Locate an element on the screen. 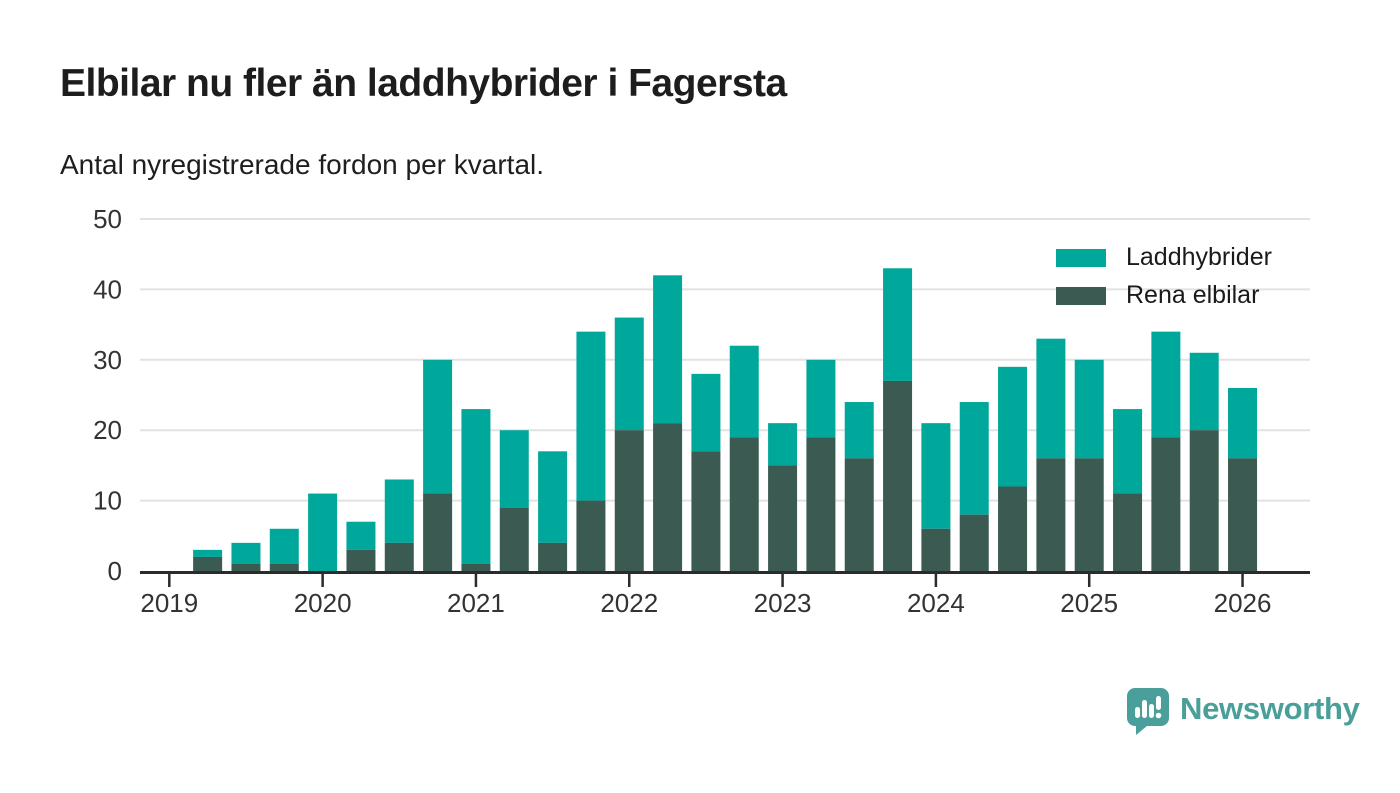 The image size is (1400, 793). y-tick-label: 30 is located at coordinates (107, 360).